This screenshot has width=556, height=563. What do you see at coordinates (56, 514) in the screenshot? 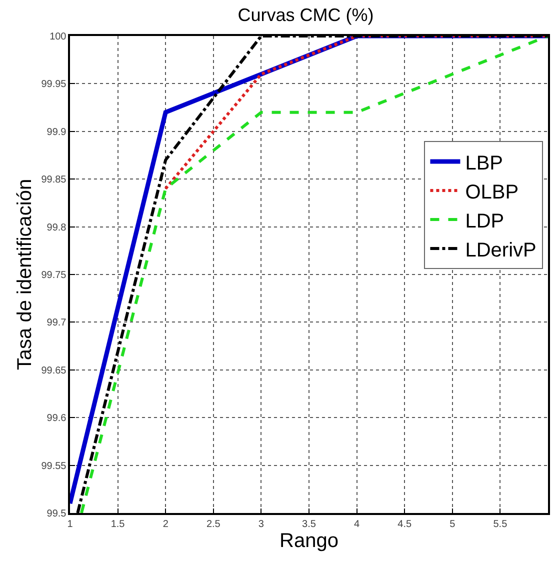
I see `y-tick-label: 99.5` at bounding box center [56, 514].